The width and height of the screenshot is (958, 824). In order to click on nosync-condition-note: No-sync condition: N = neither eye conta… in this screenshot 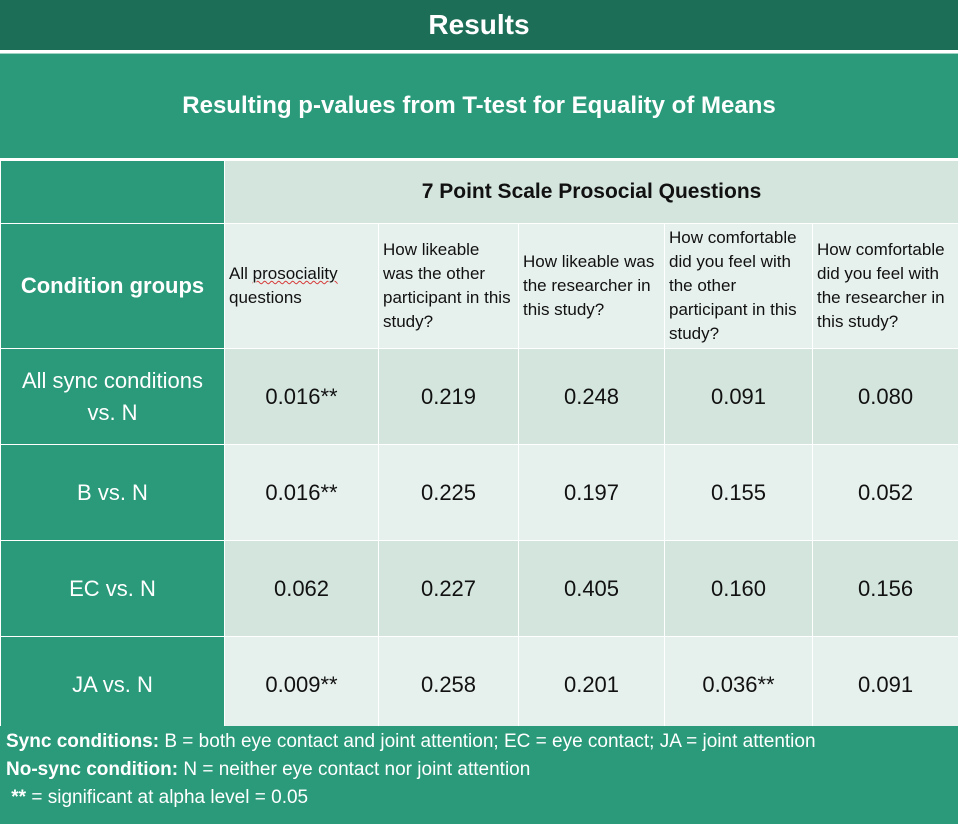, I will do `click(268, 769)`.